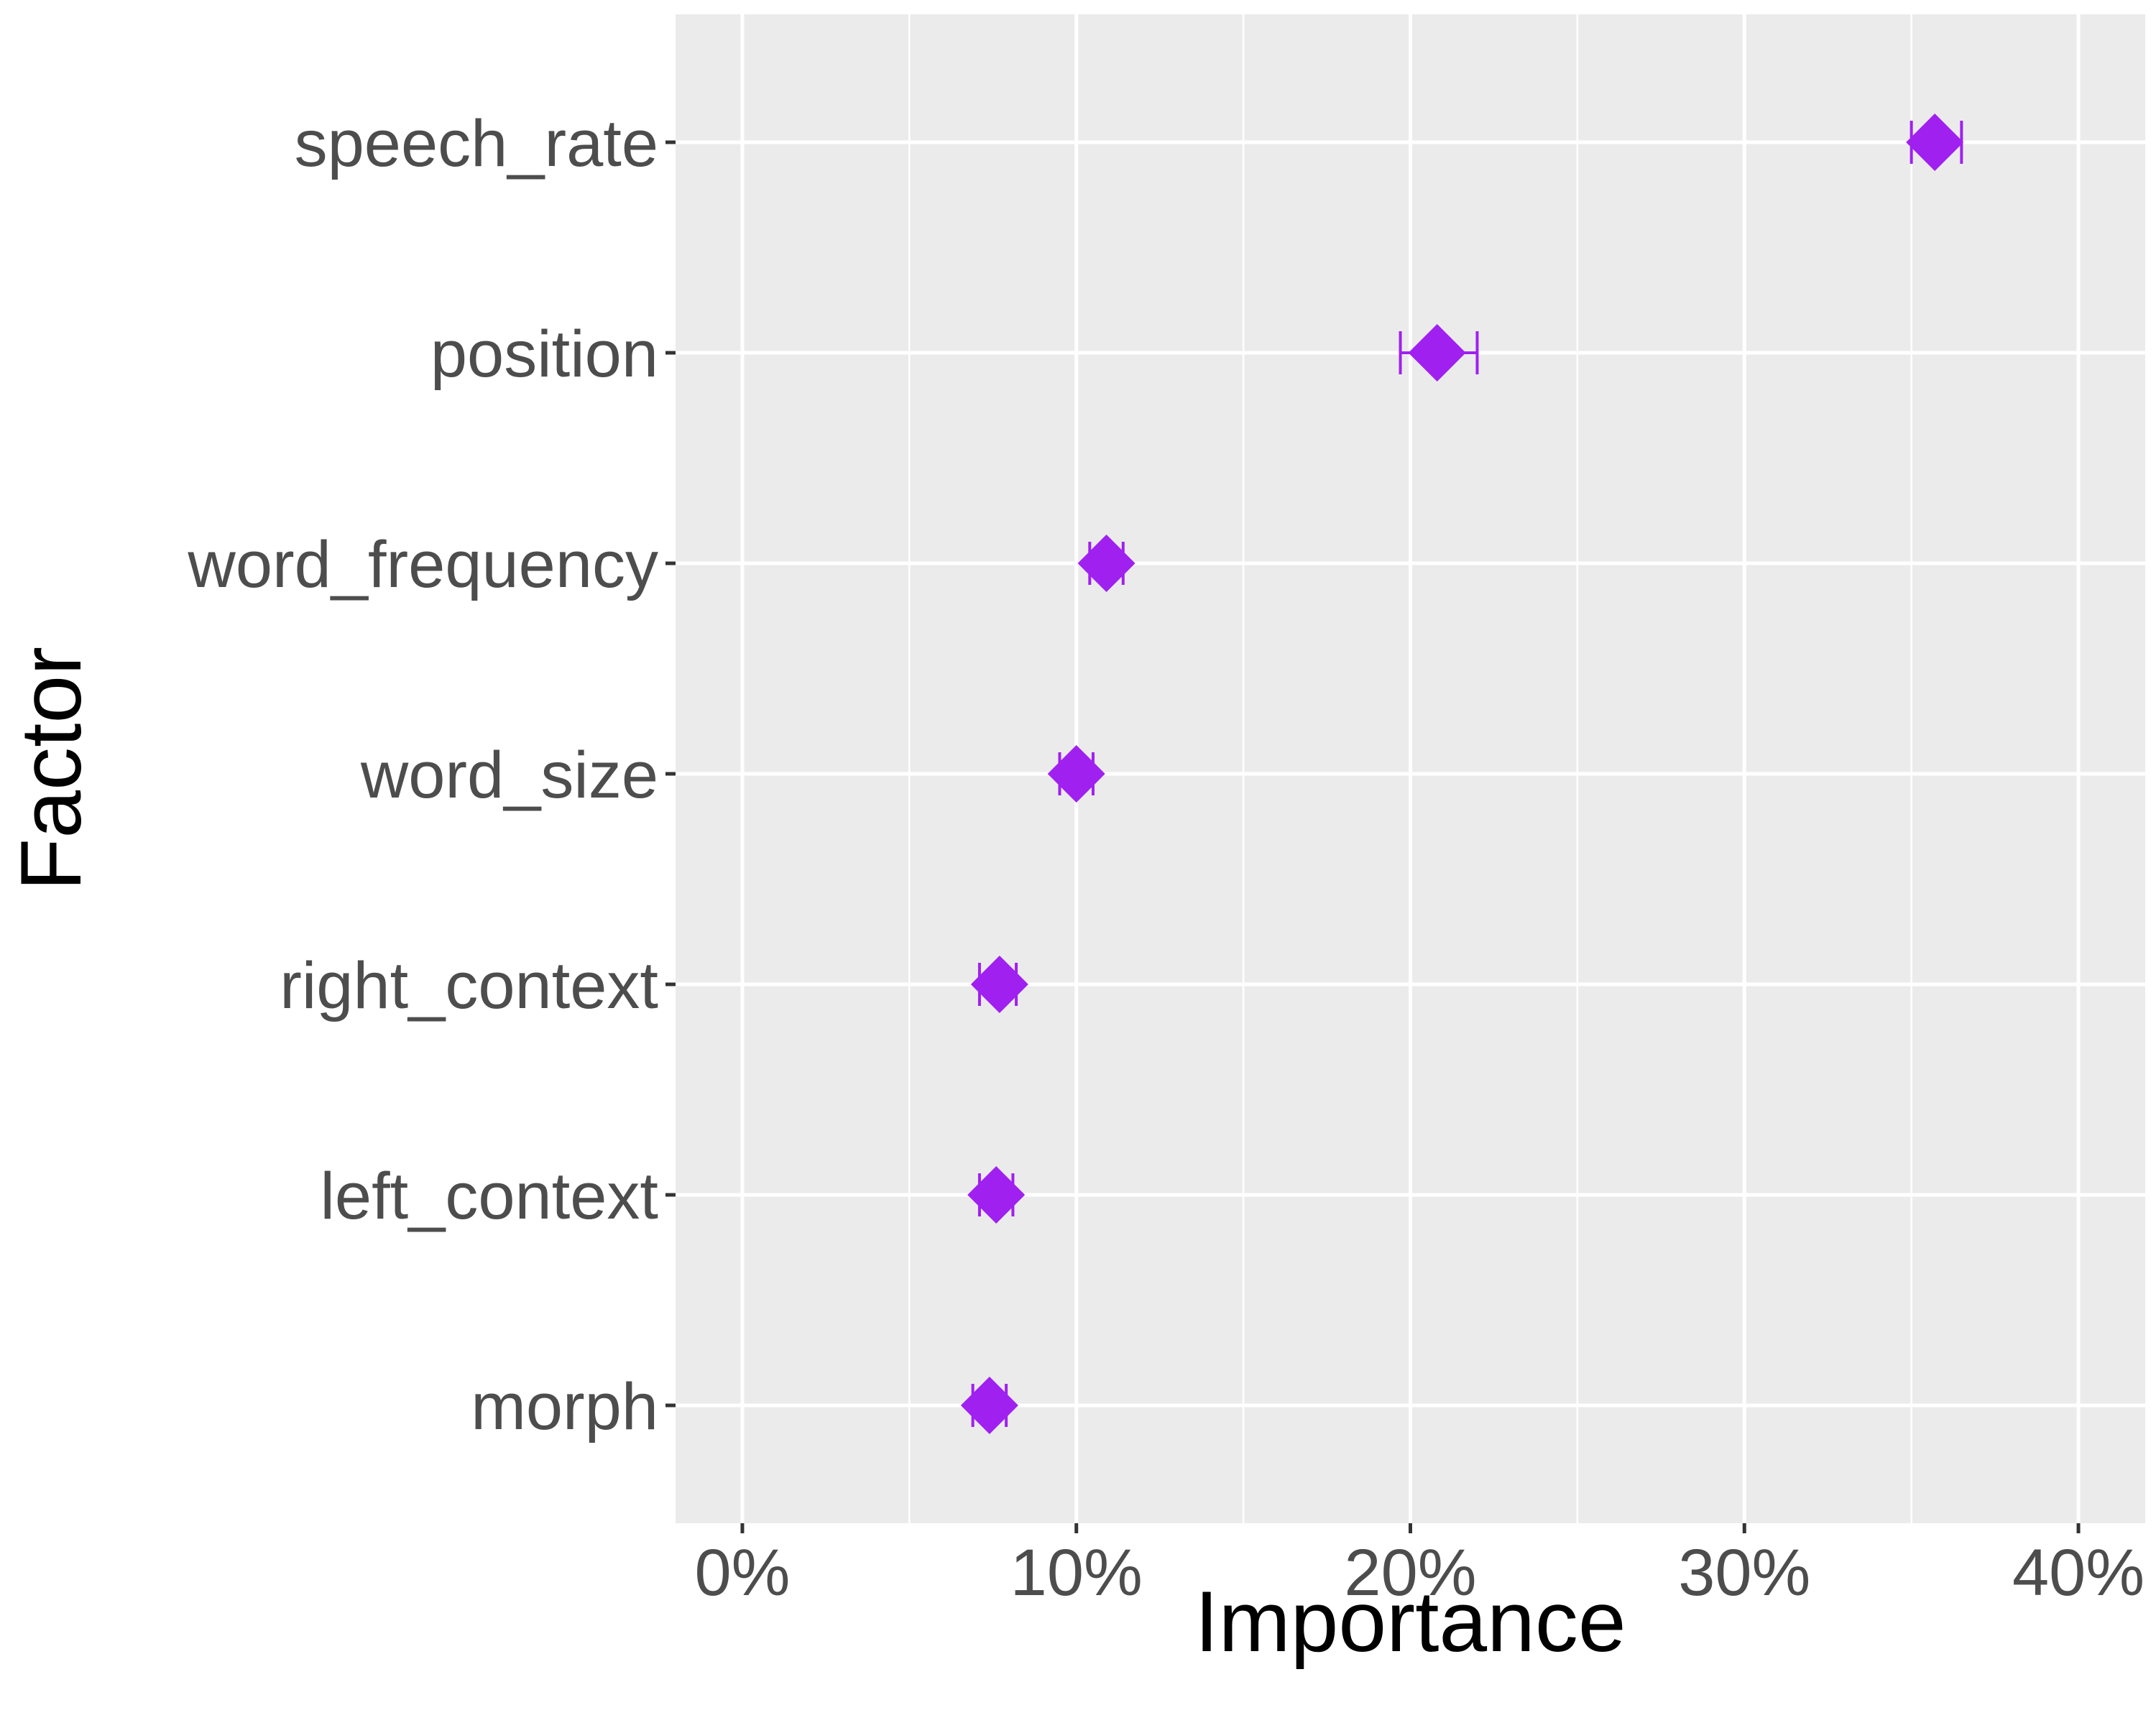  I want to click on y-tick-label: left_context, so click(489, 1197).